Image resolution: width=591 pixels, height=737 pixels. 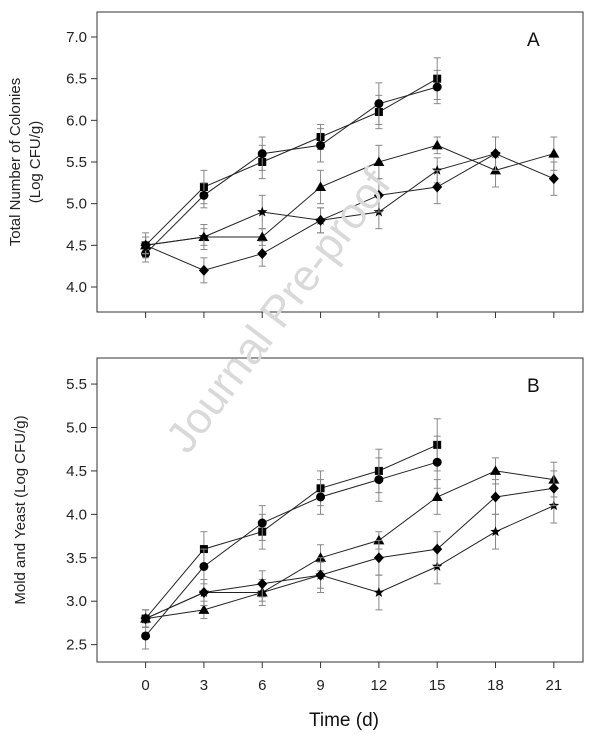 What do you see at coordinates (20, 509) in the screenshot?
I see `y-axis-title: Mold and Yeast (Log CFU/g)` at bounding box center [20, 509].